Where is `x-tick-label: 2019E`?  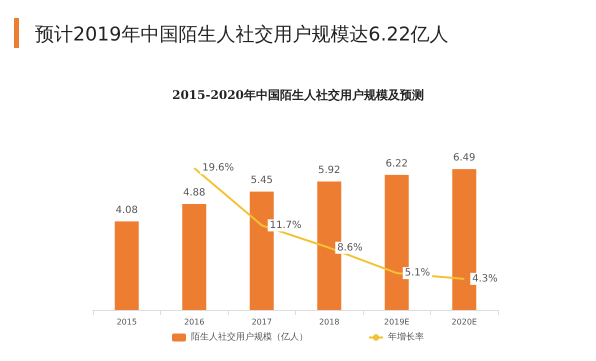 x-tick-label: 2019E is located at coordinates (397, 322).